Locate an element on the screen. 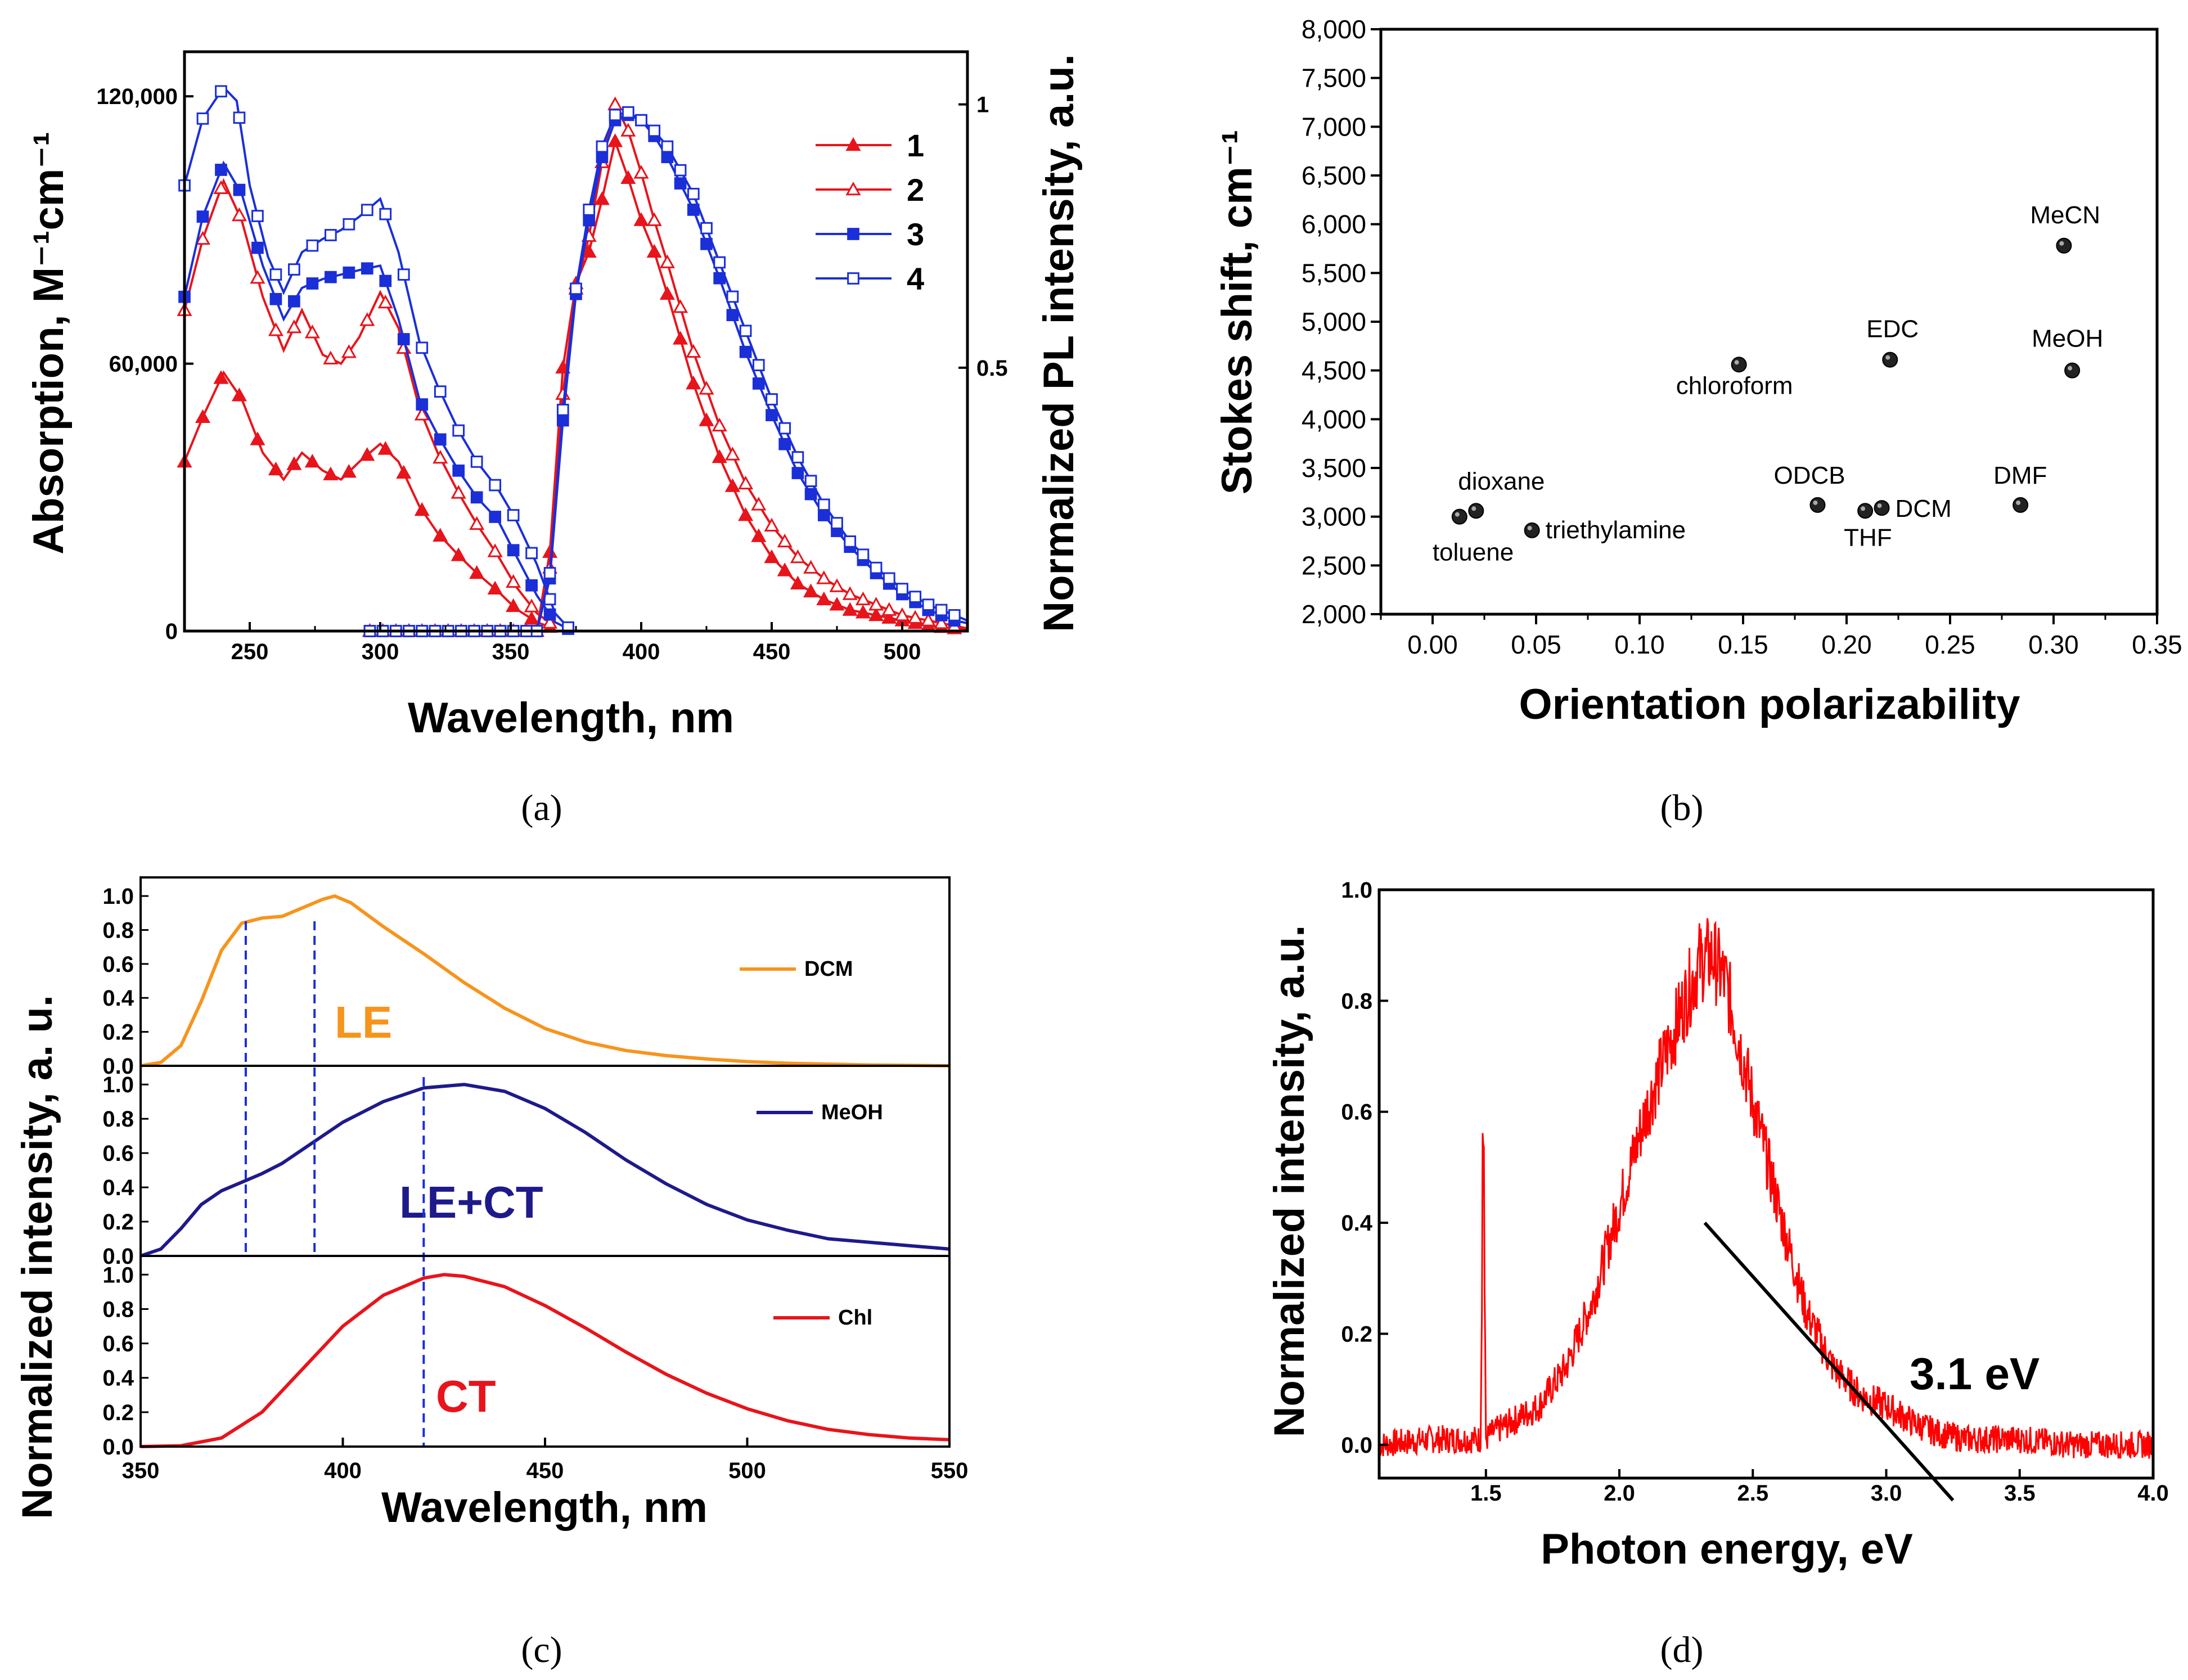  data-point-dmf is located at coordinates (2021, 505).